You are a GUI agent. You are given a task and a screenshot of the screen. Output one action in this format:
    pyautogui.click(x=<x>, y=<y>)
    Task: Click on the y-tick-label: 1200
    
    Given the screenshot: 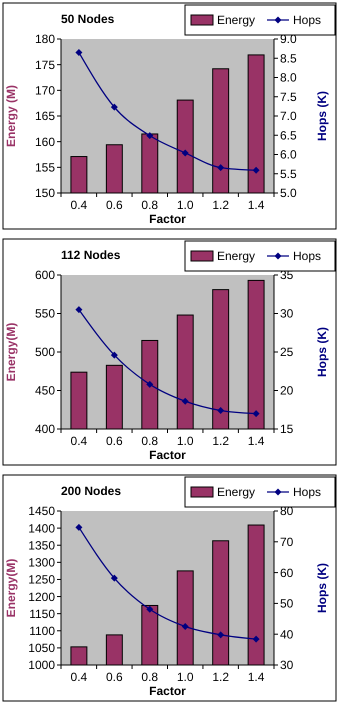 What is the action you would take?
    pyautogui.click(x=42, y=597)
    